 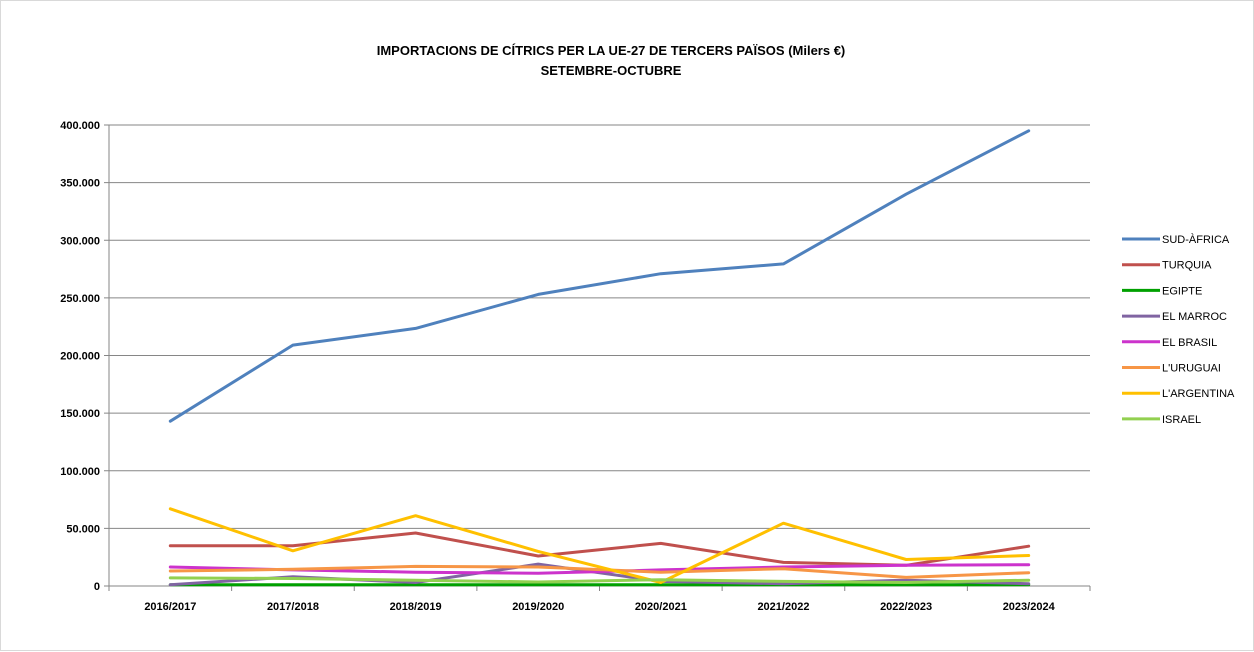 I want to click on legend-label: L'URUGUAI, so click(x=1191, y=369).